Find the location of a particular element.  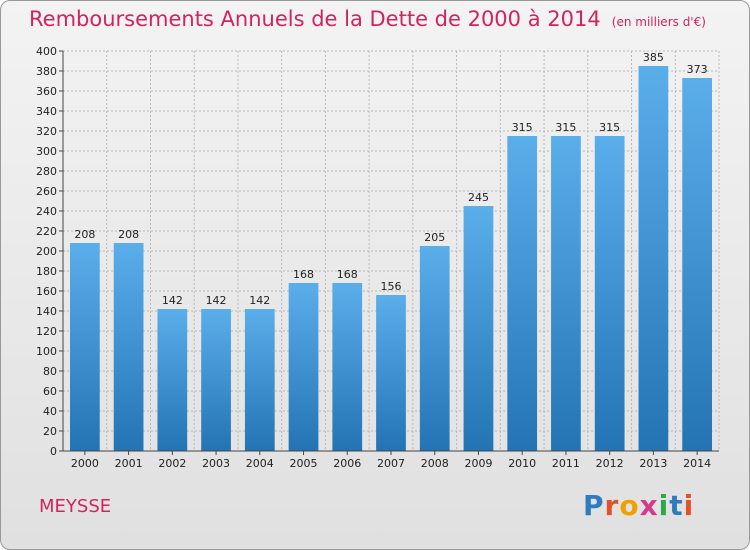

chart-subtitle: (en milliers d'€) is located at coordinates (658, 22).